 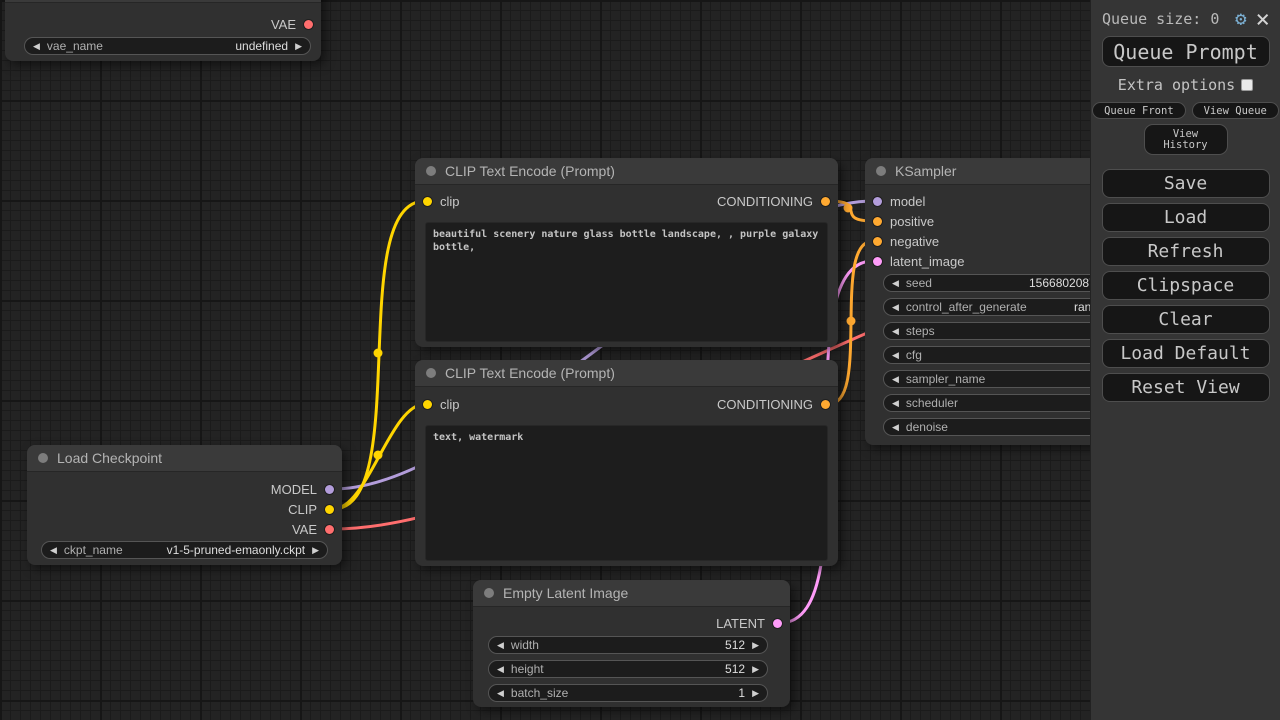 I want to click on input-positive: positive, so click(x=899, y=221).